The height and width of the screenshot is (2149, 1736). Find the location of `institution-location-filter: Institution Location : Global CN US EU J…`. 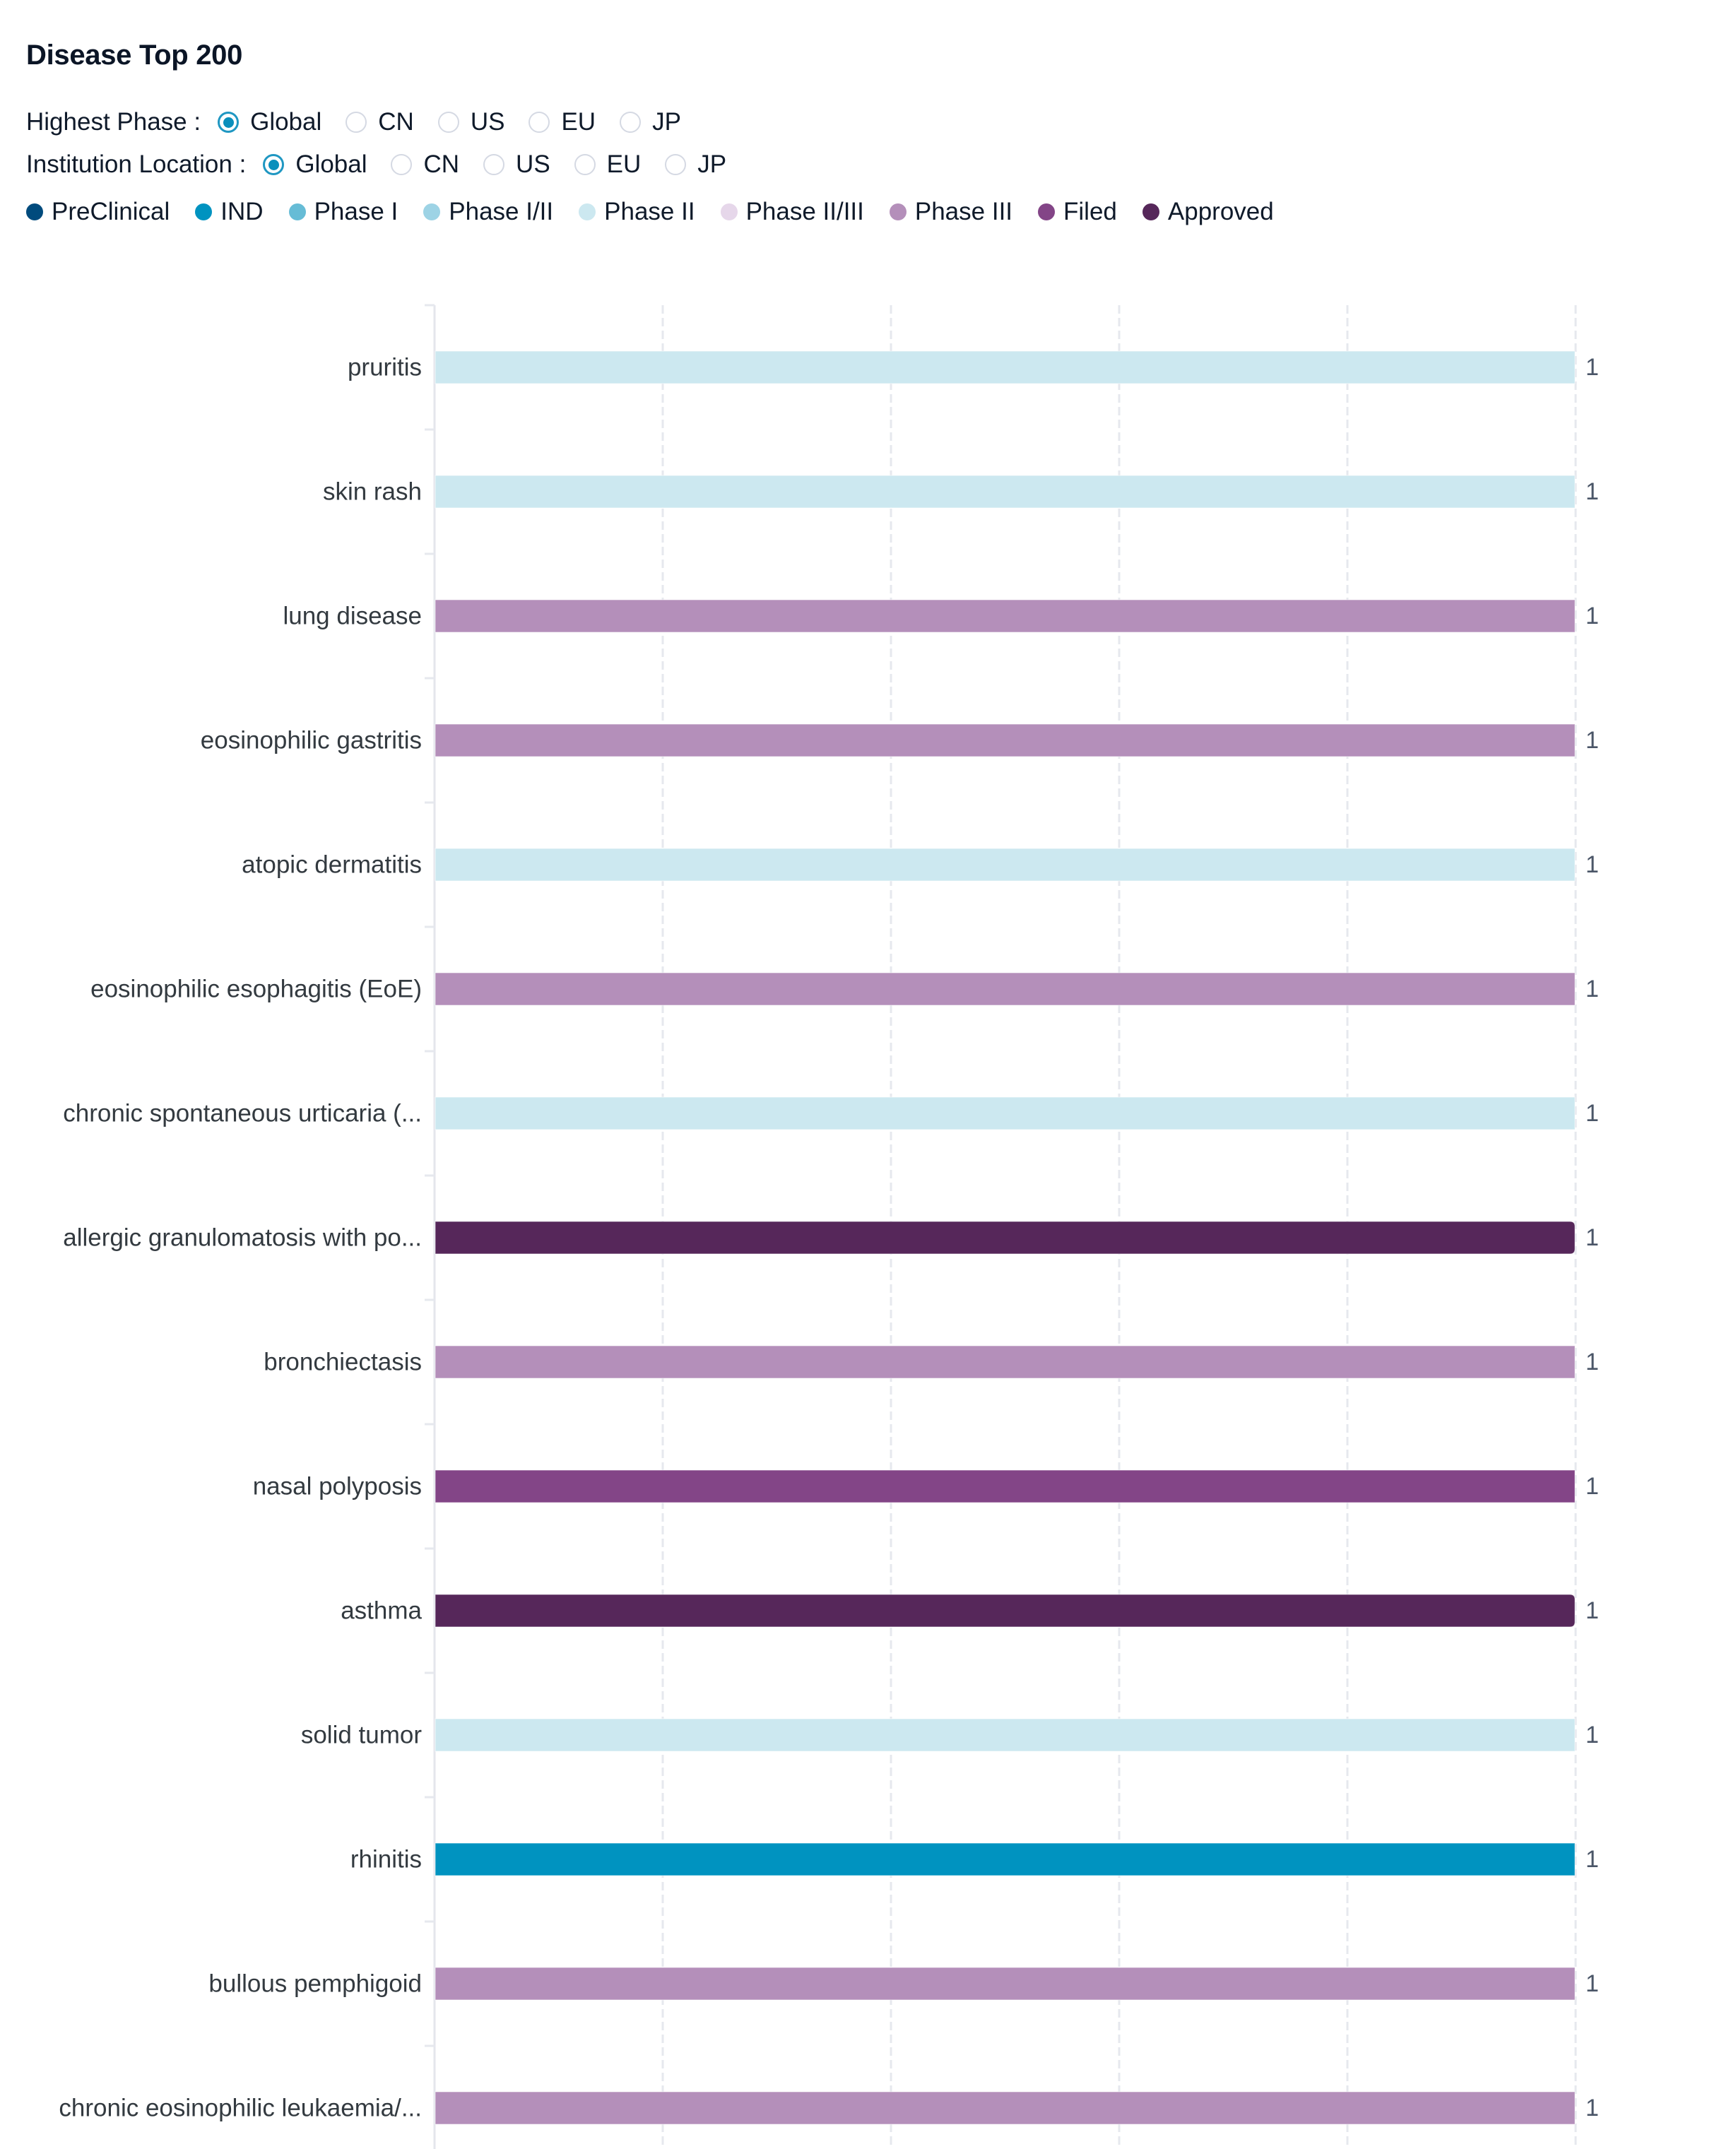

institution-location-filter: Institution Location : Global CN US EU J… is located at coordinates (388, 165).